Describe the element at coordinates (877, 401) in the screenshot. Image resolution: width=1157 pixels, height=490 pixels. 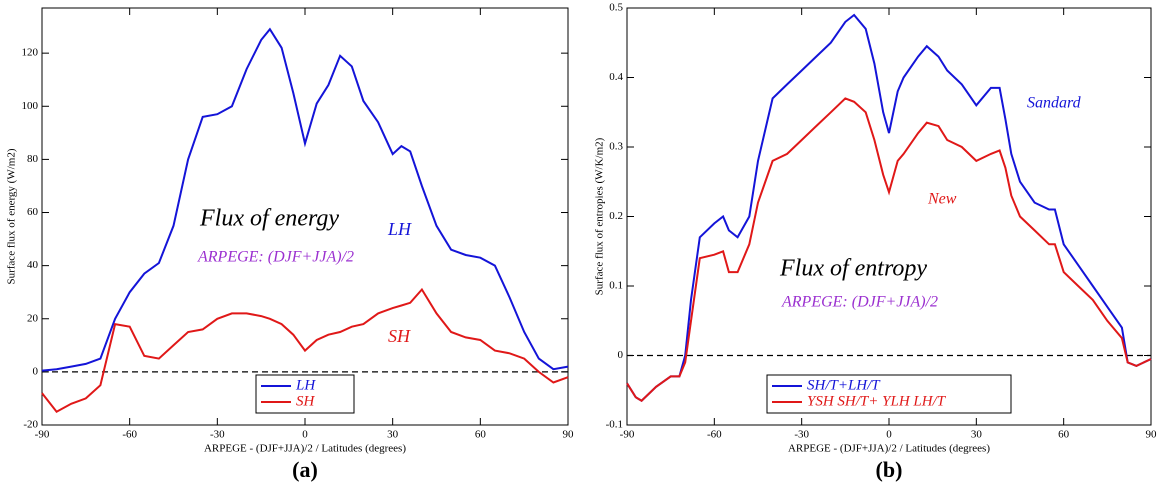
I see `legend-label: YSH SH/T+ YLH LH/T` at that location.